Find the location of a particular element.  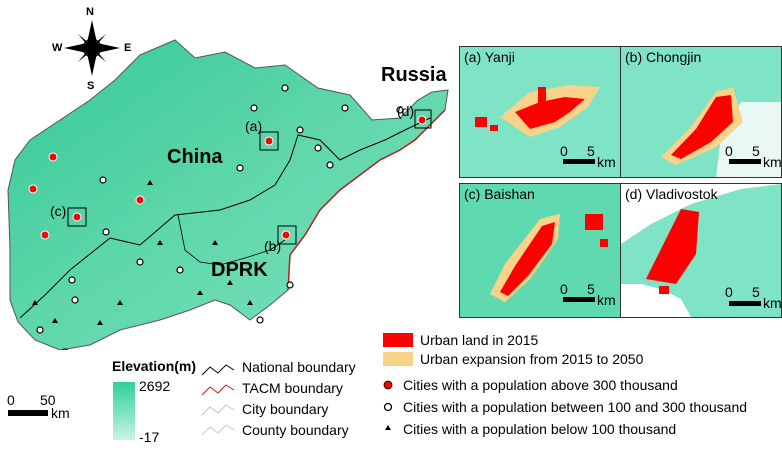

panel-b-scale-zero: 0 is located at coordinates (729, 151).